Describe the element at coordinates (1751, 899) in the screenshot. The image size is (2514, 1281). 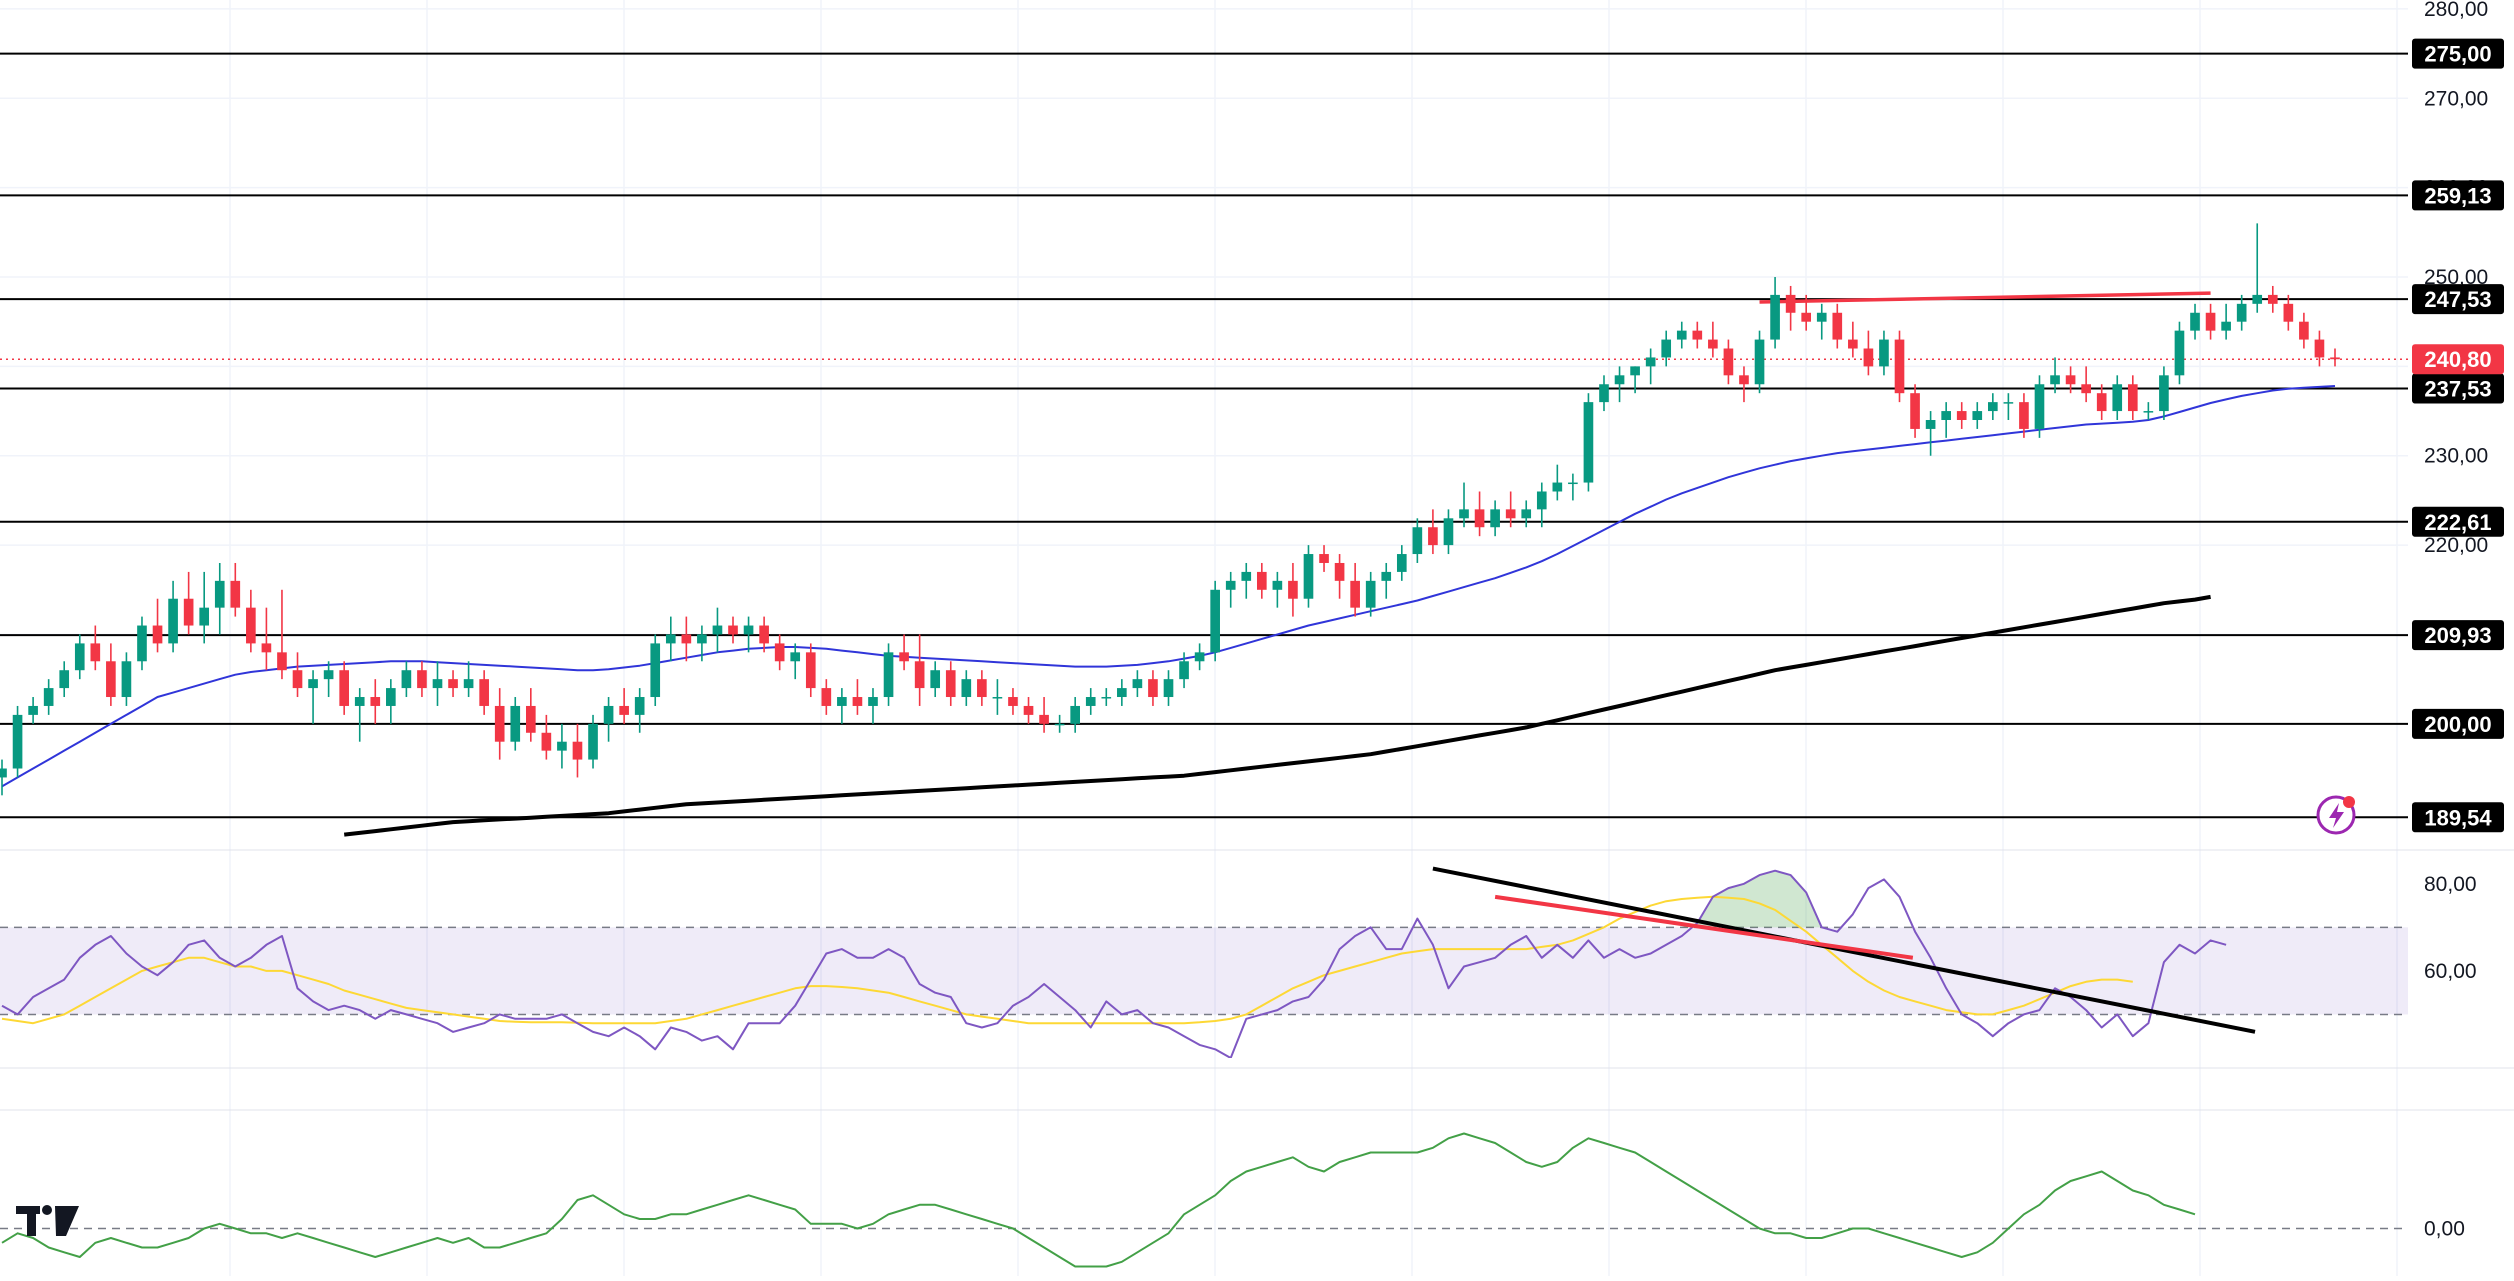
I see `rsi-overbought-fill` at that location.